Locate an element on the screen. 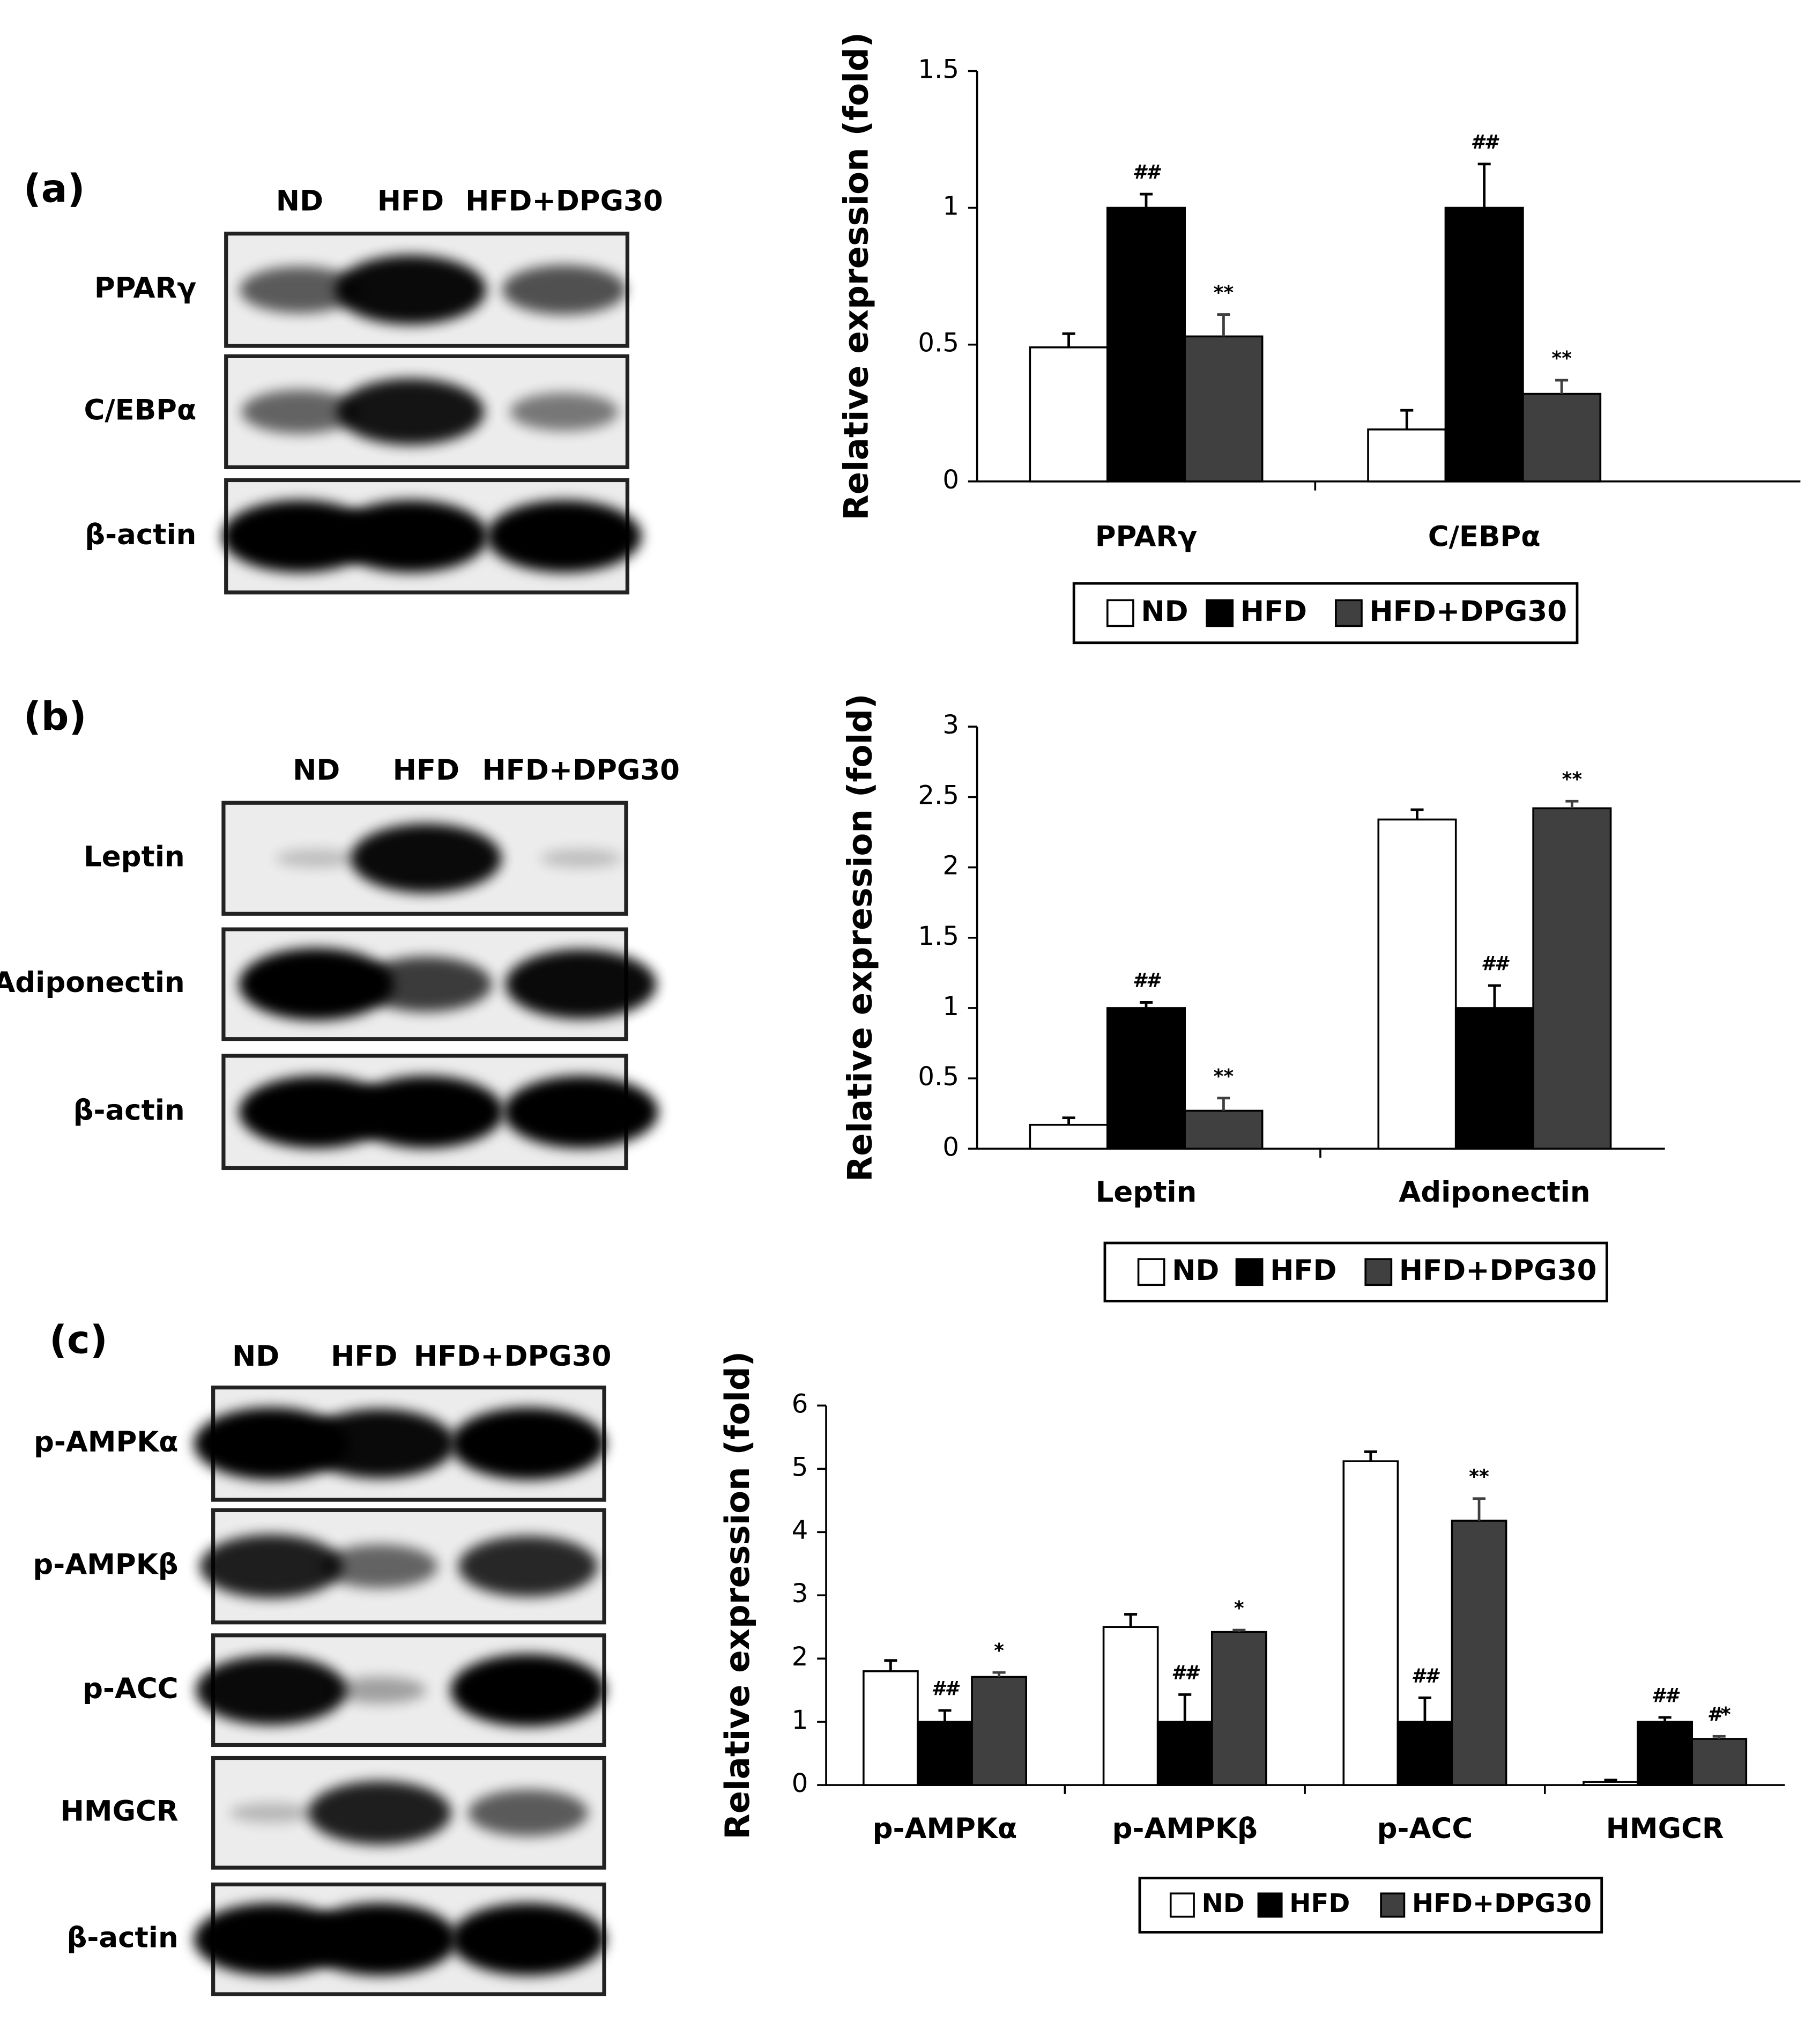  row-label: Adiponectin is located at coordinates (92, 983).